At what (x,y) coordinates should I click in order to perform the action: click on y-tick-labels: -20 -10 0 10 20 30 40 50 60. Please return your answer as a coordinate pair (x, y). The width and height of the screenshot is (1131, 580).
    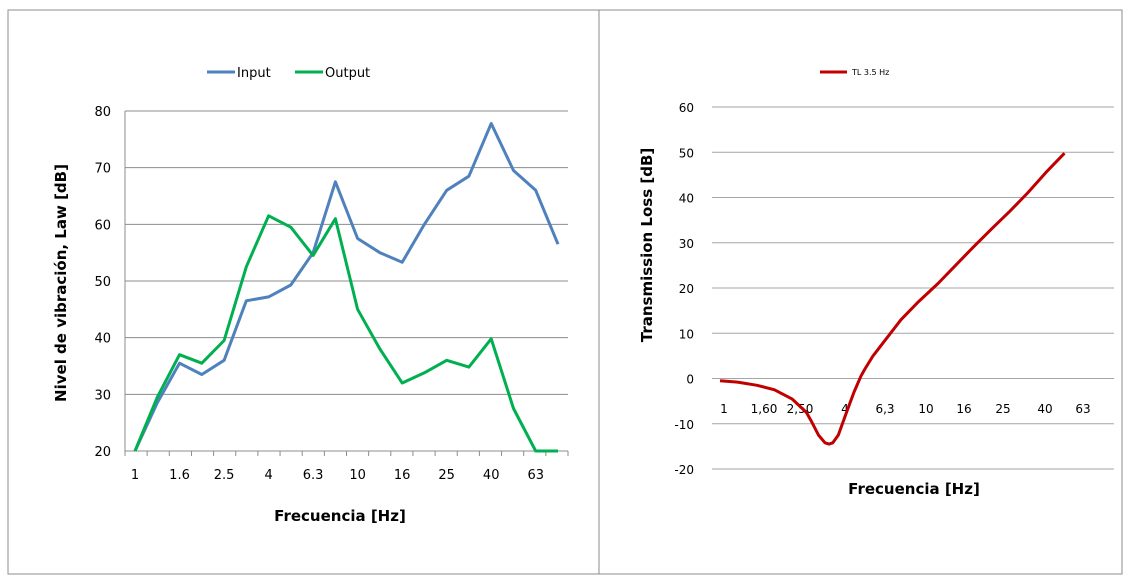
    Looking at the image, I should click on (684, 289).